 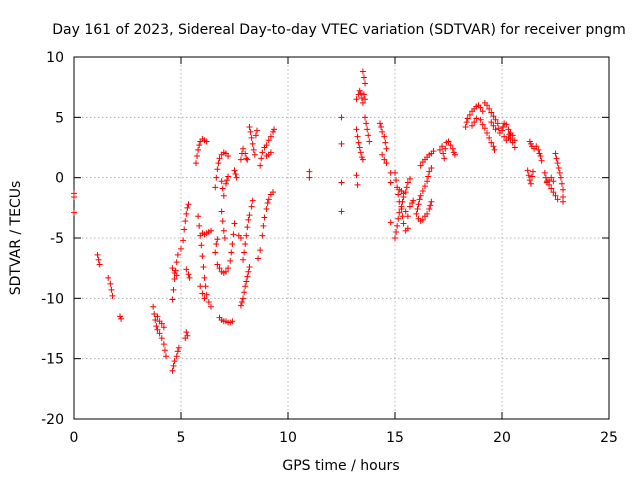 I want to click on y-tick-label: -5, so click(x=57, y=239).